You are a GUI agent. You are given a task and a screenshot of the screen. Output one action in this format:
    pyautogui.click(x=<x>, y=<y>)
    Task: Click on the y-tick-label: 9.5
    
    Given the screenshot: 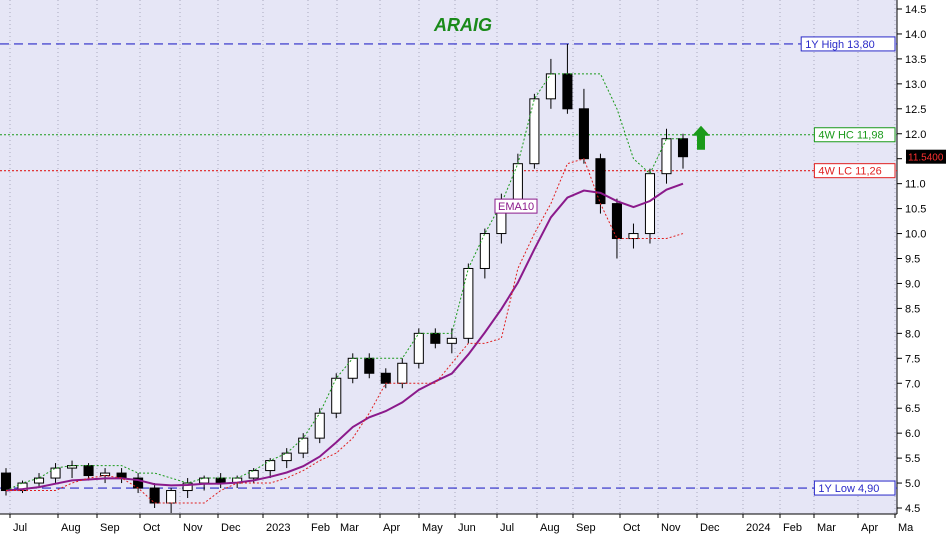 What is the action you would take?
    pyautogui.click(x=912, y=260)
    